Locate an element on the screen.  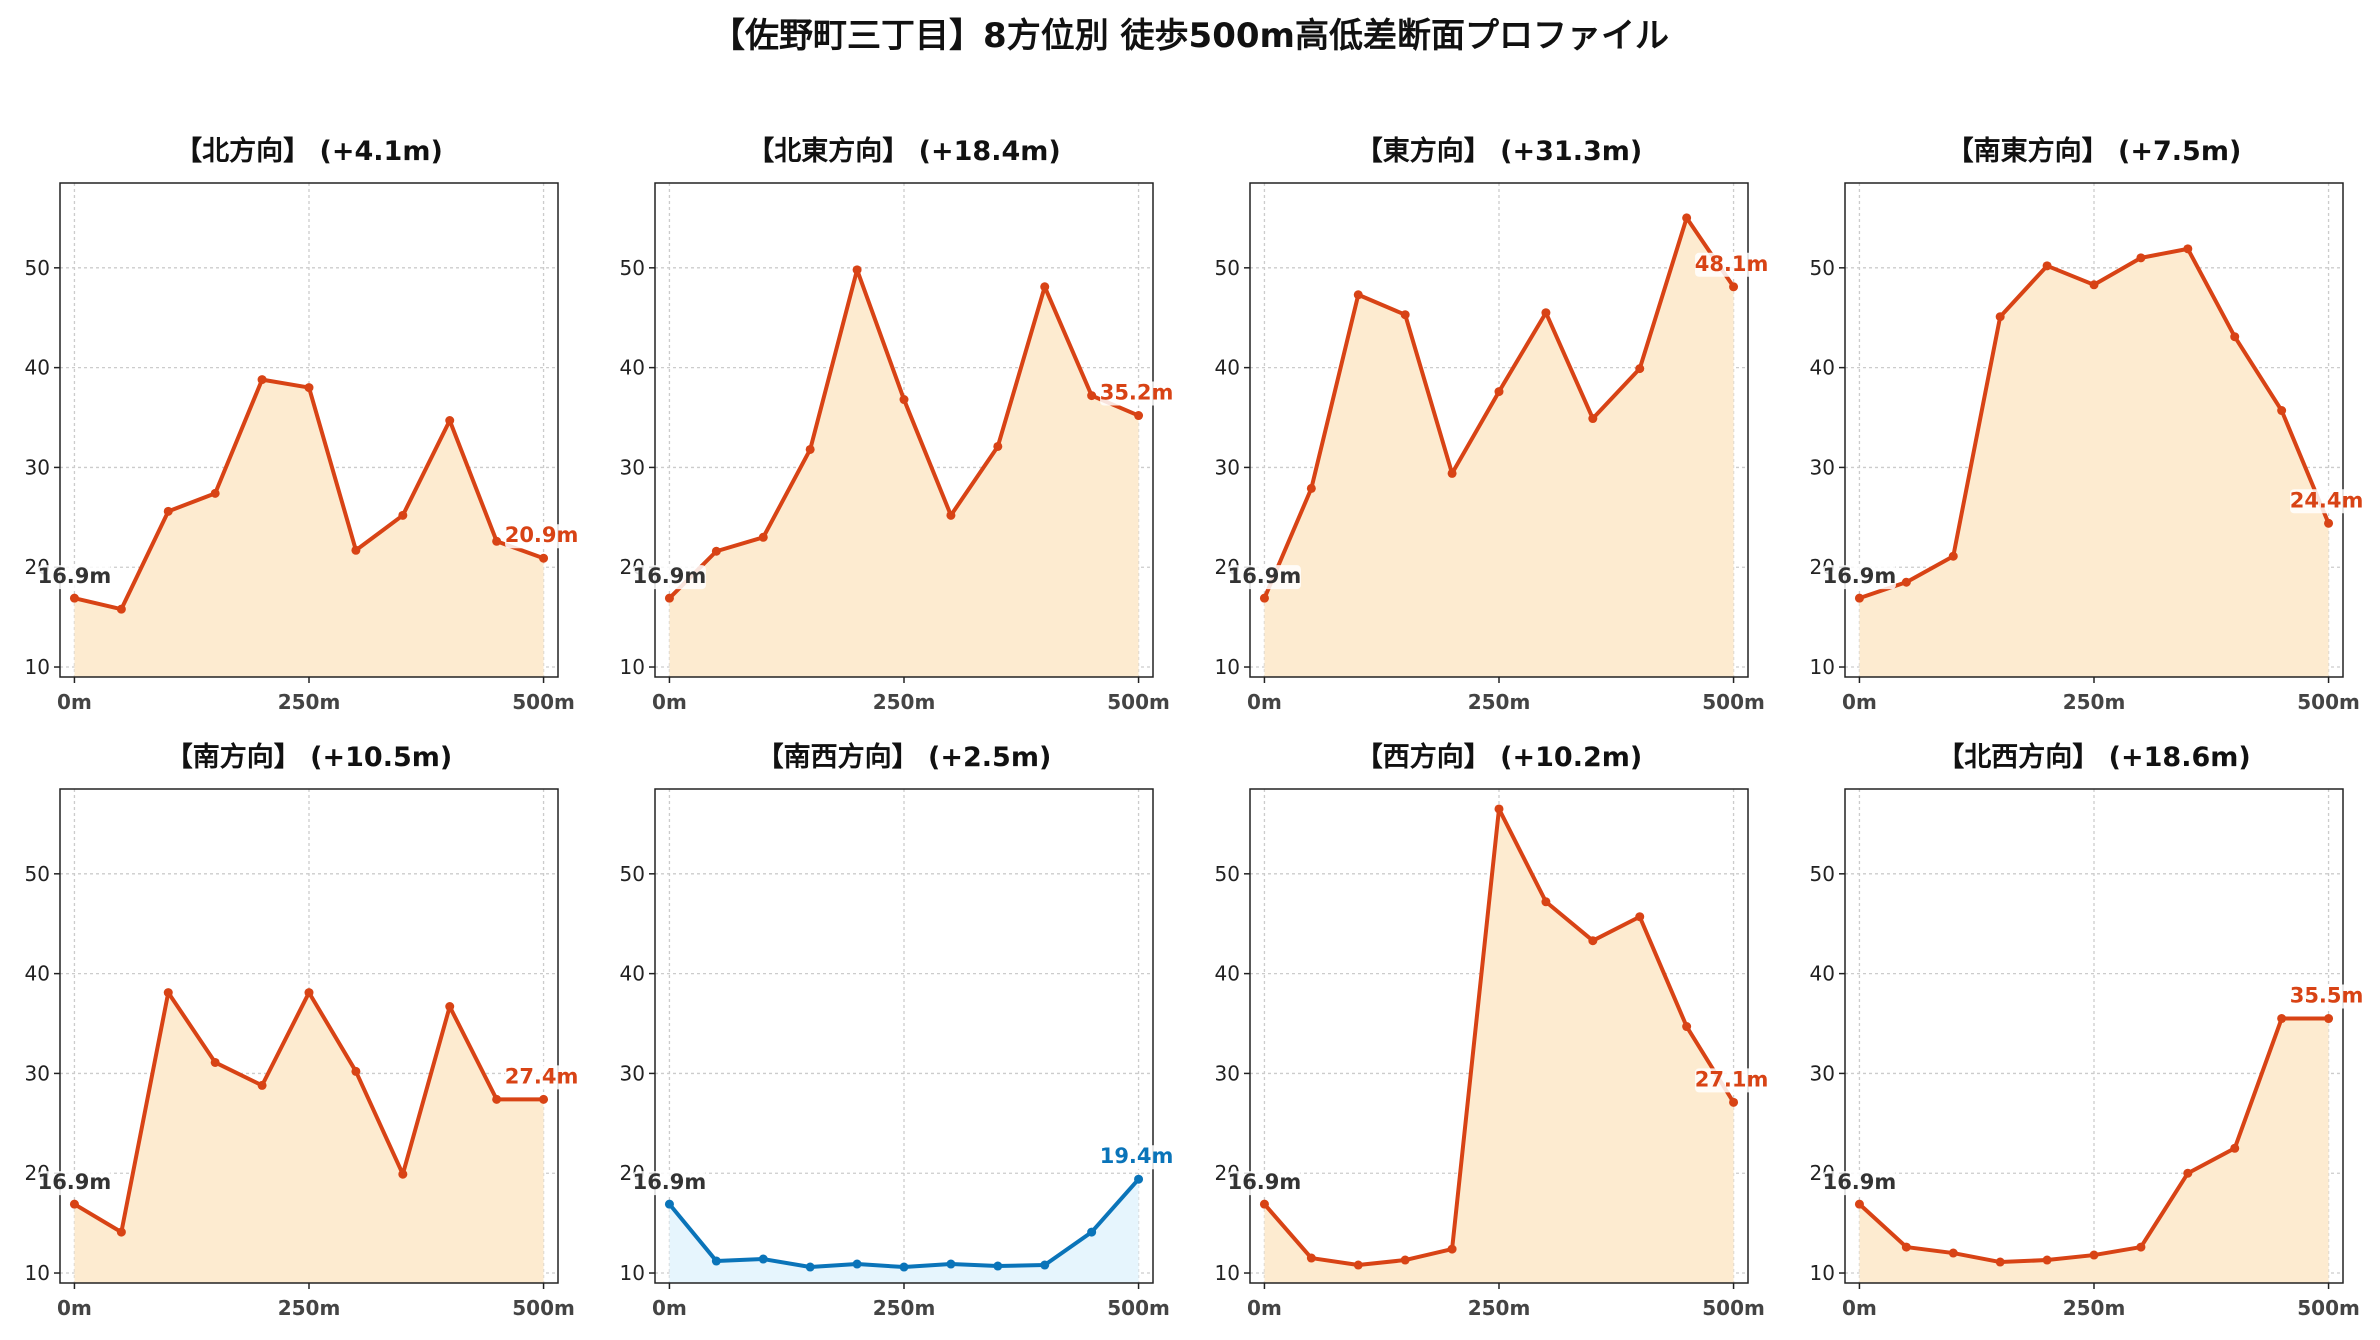
chart-title: 【西方向】 (+10.2m) is located at coordinates (1499, 757).